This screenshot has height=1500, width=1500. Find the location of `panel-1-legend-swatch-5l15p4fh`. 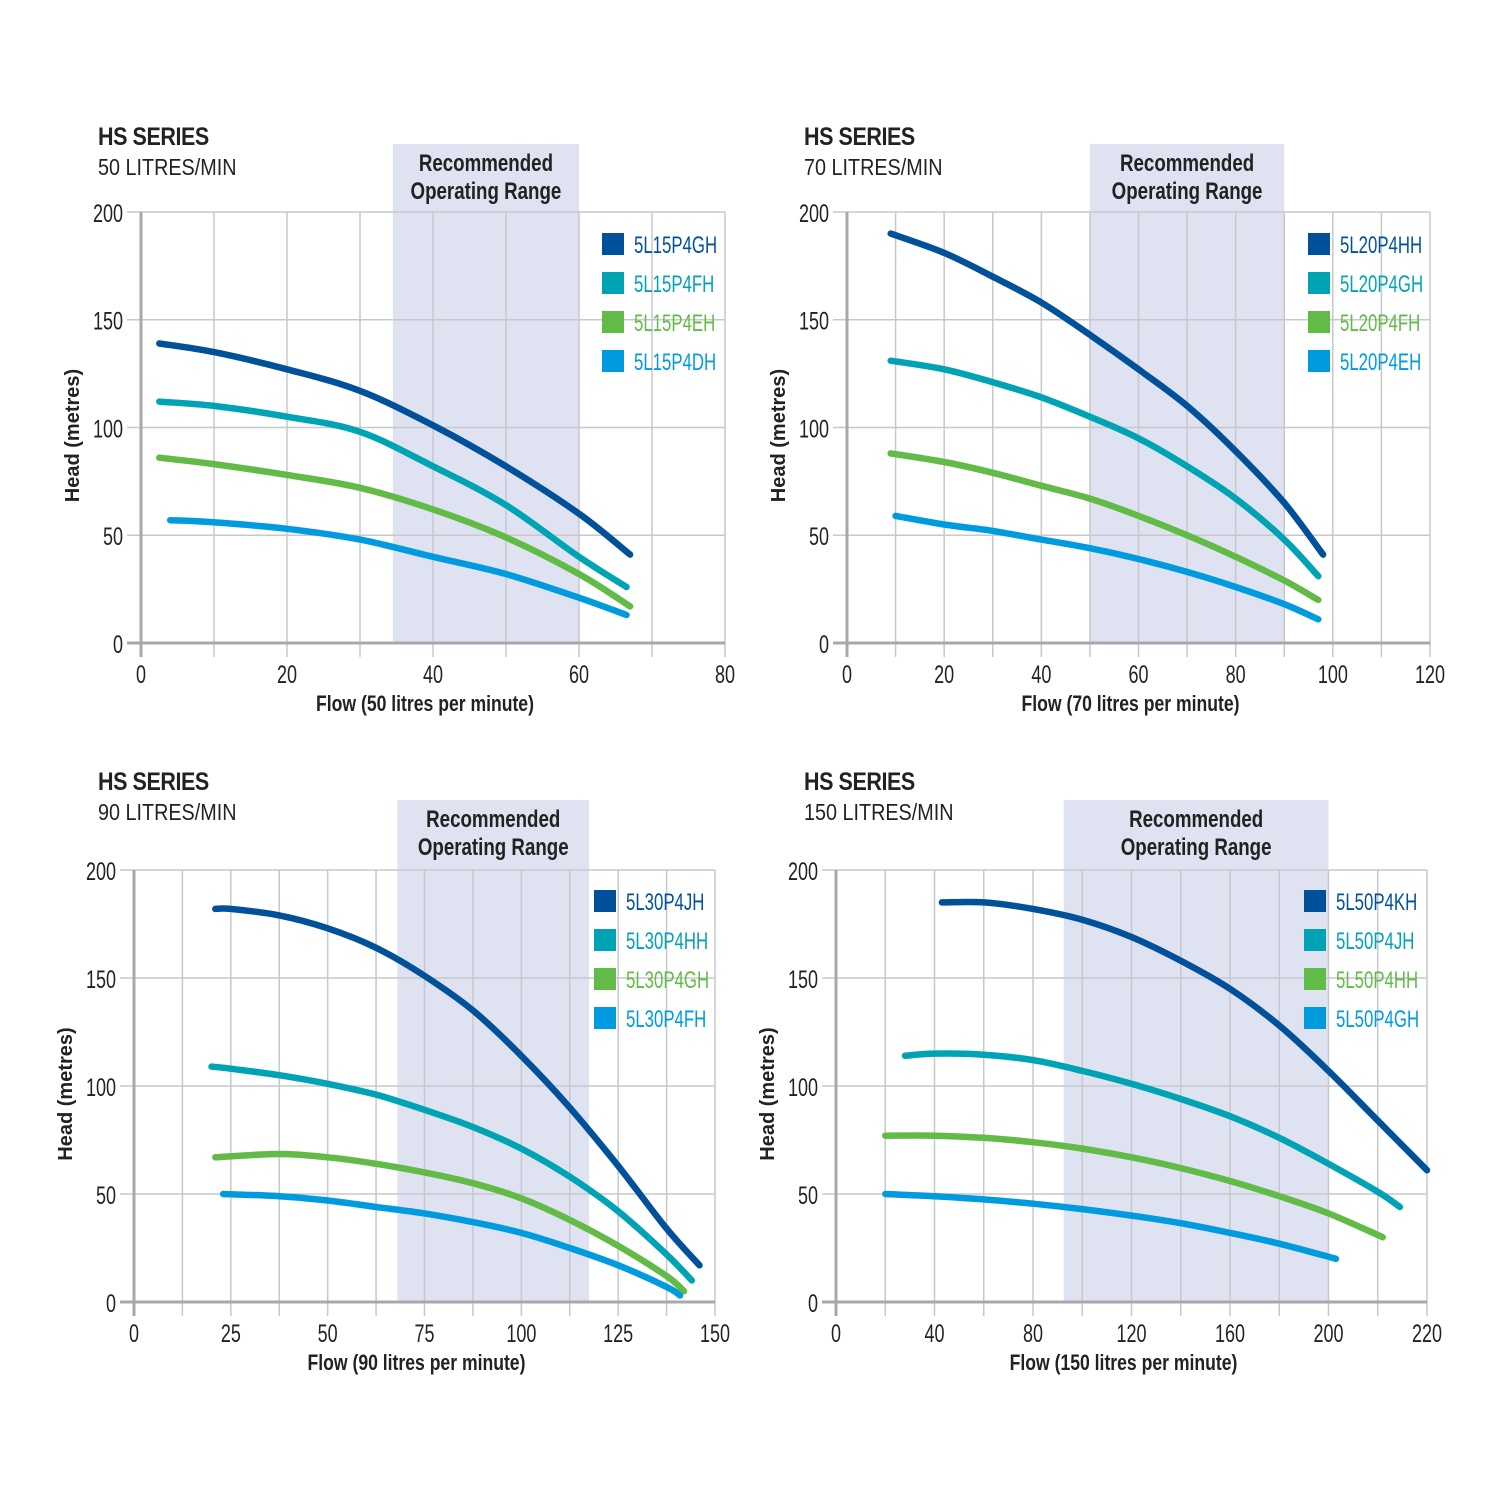

panel-1-legend-swatch-5l15p4fh is located at coordinates (613, 283).